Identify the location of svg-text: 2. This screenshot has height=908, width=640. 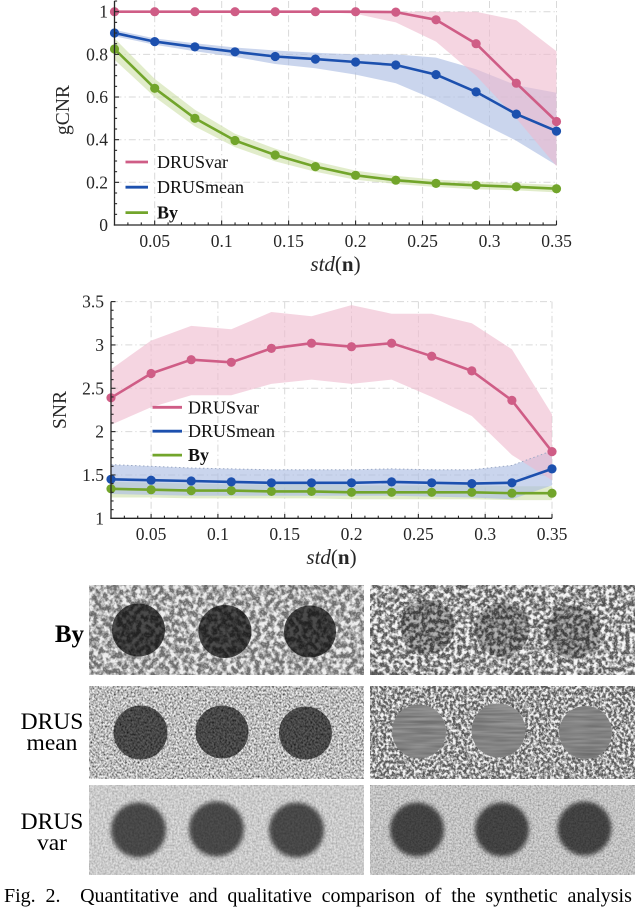
(99, 432).